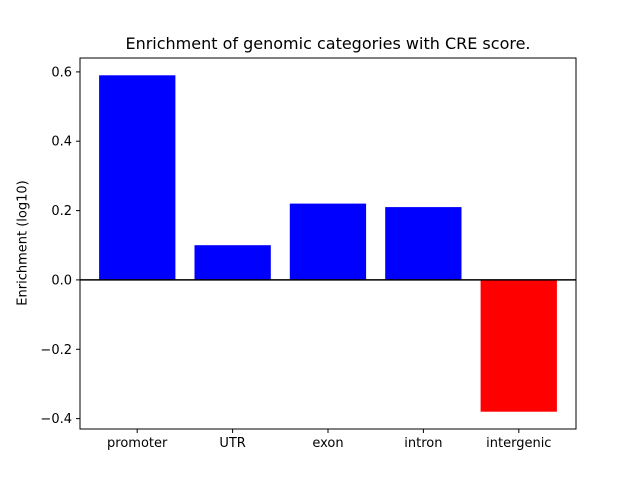 The height and width of the screenshot is (480, 640). I want to click on y-tick-label: 0.2, so click(61, 211).